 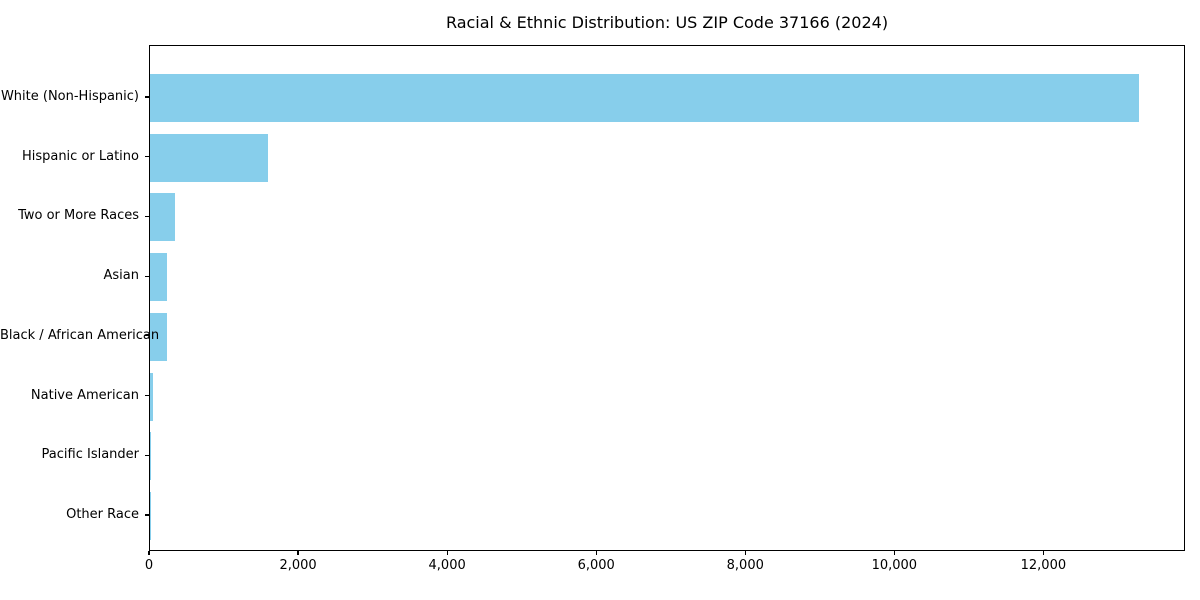 What do you see at coordinates (298, 565) in the screenshot?
I see `x-axis-label: 2,000` at bounding box center [298, 565].